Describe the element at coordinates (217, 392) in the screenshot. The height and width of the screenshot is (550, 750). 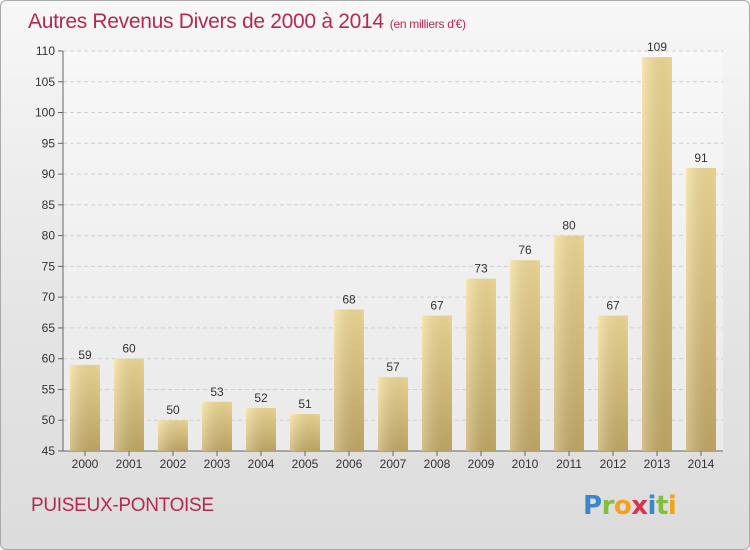
I see `data-label: 53` at that location.